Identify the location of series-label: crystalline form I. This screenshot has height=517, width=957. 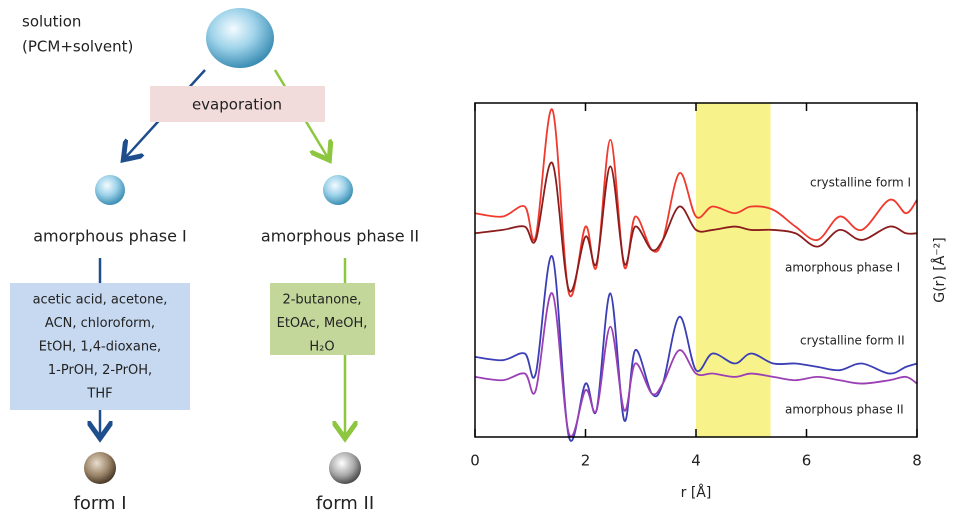
(860, 183).